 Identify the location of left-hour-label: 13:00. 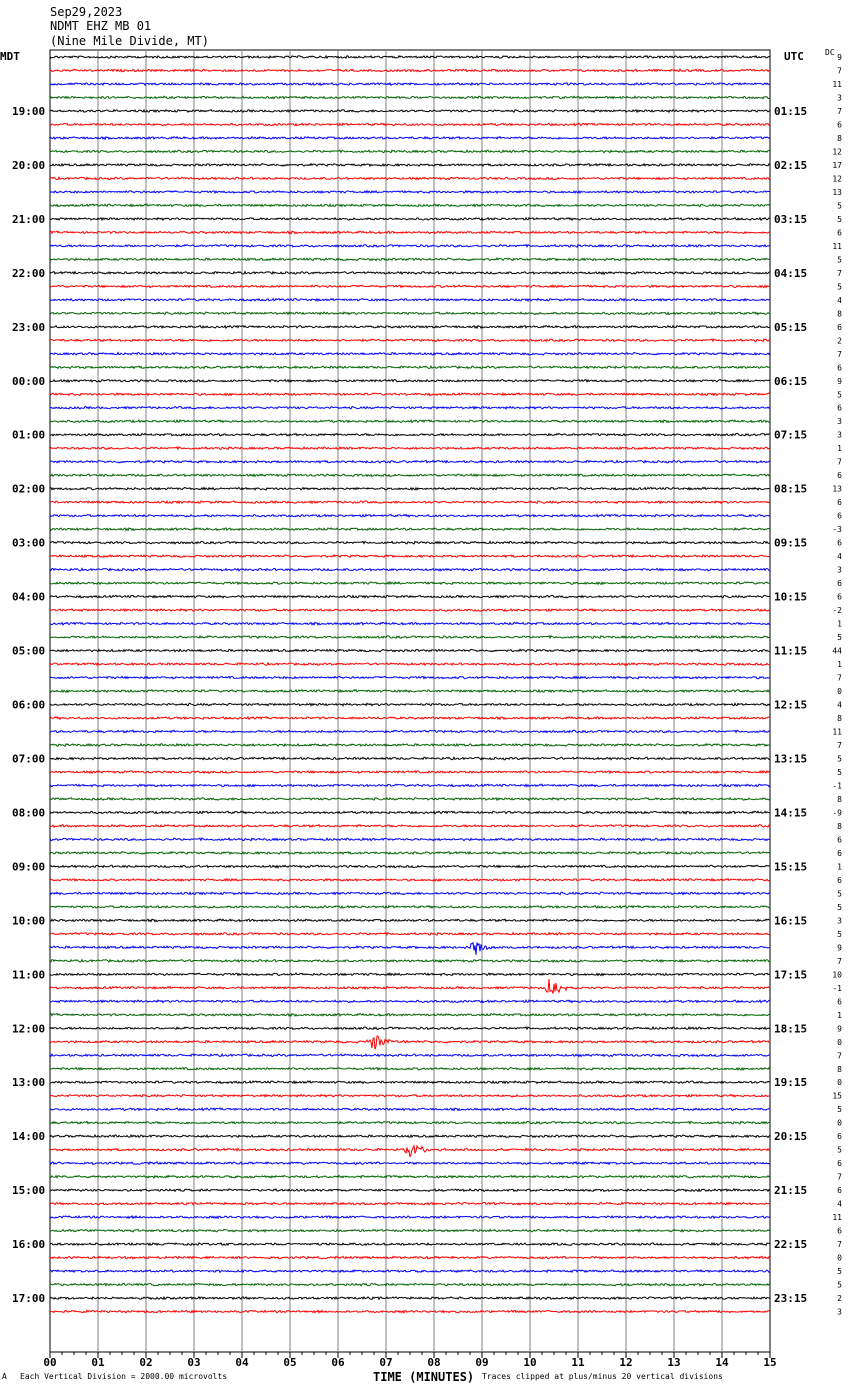
(28, 1082).